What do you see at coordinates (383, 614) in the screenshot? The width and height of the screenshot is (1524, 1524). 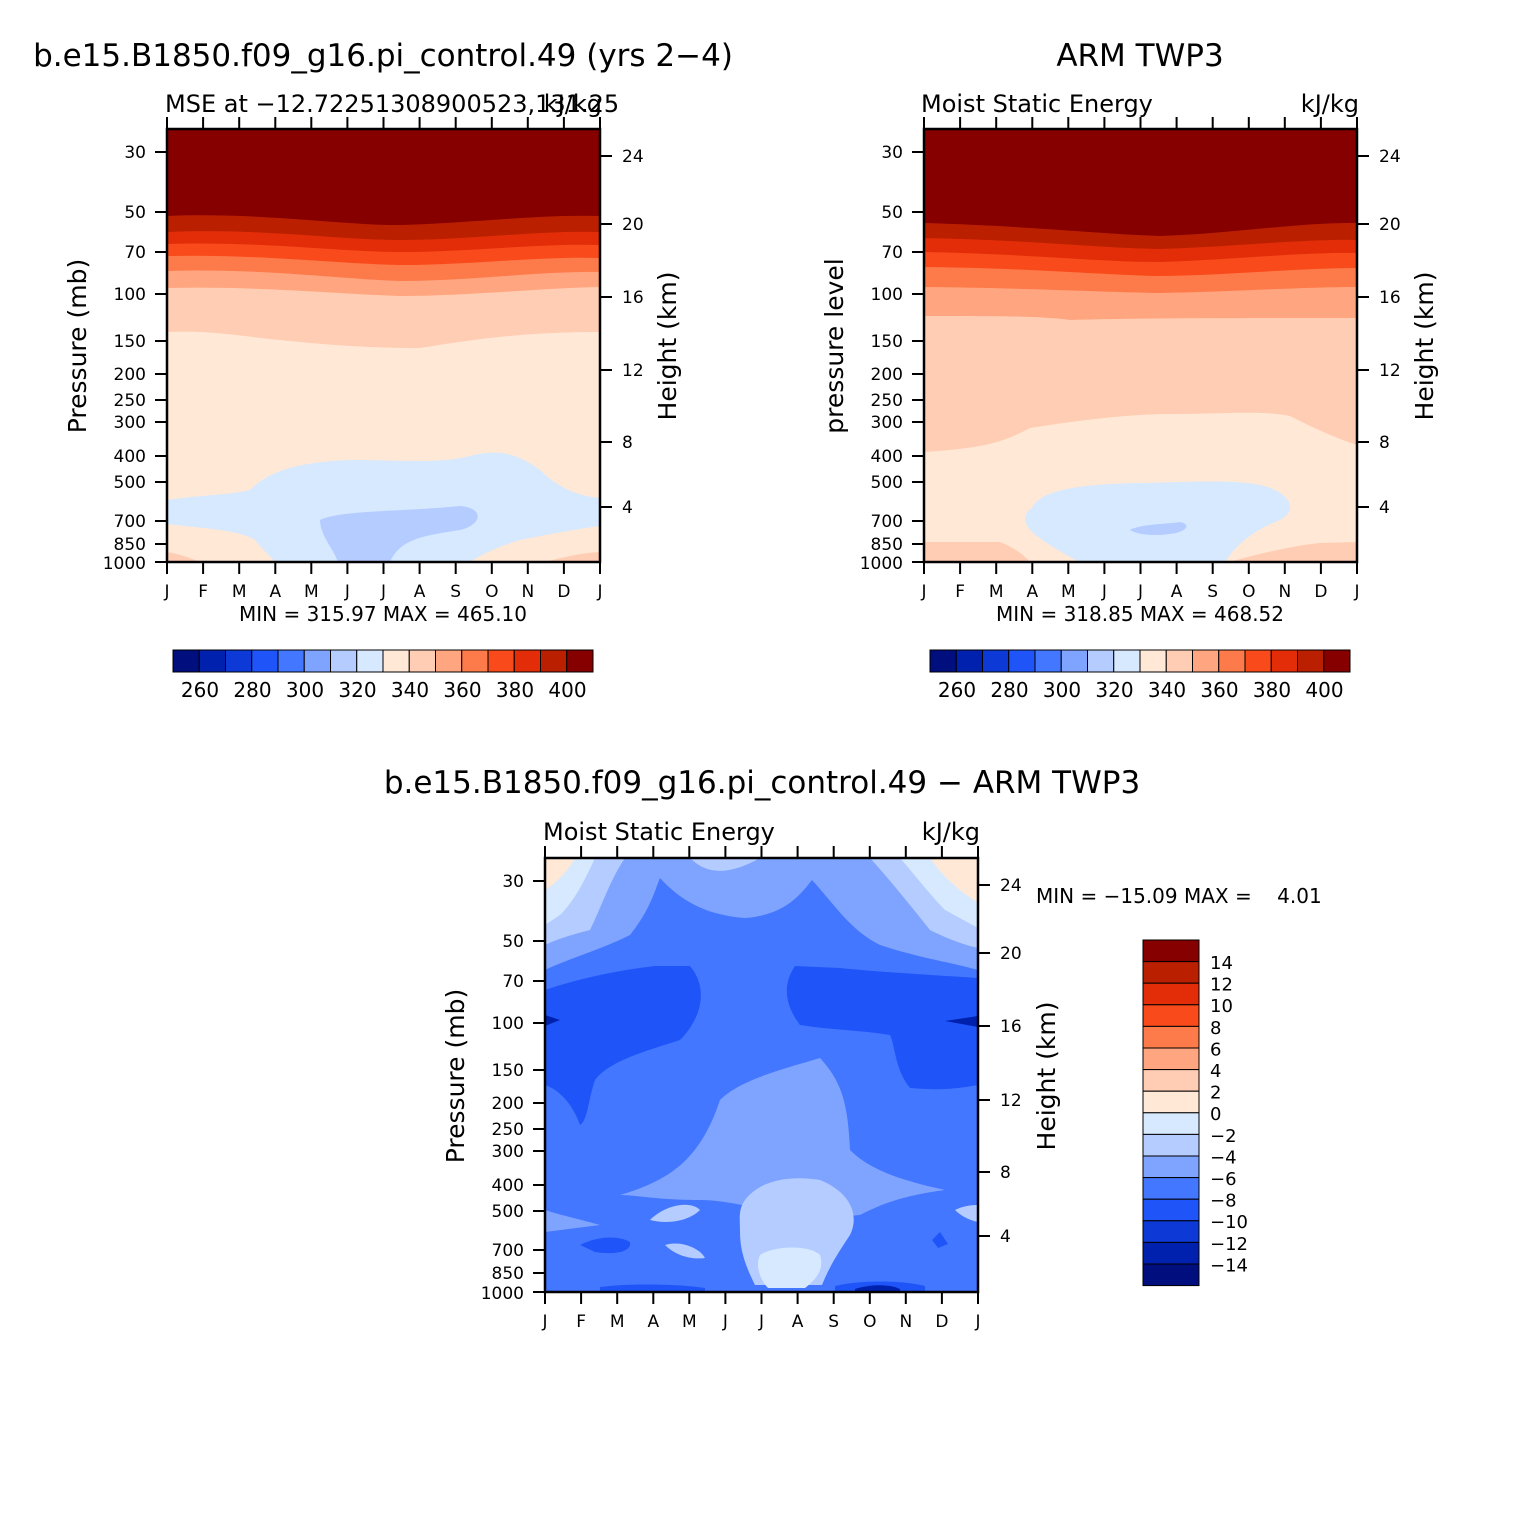 I see `panel-model-stats: MIN = 315.97 MAX = 465.10` at bounding box center [383, 614].